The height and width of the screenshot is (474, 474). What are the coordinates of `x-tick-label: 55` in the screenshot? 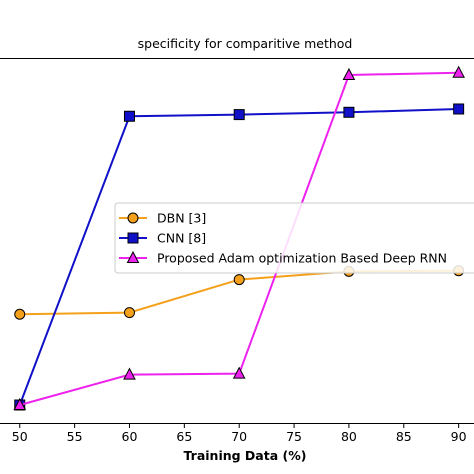 It's located at (75, 436).